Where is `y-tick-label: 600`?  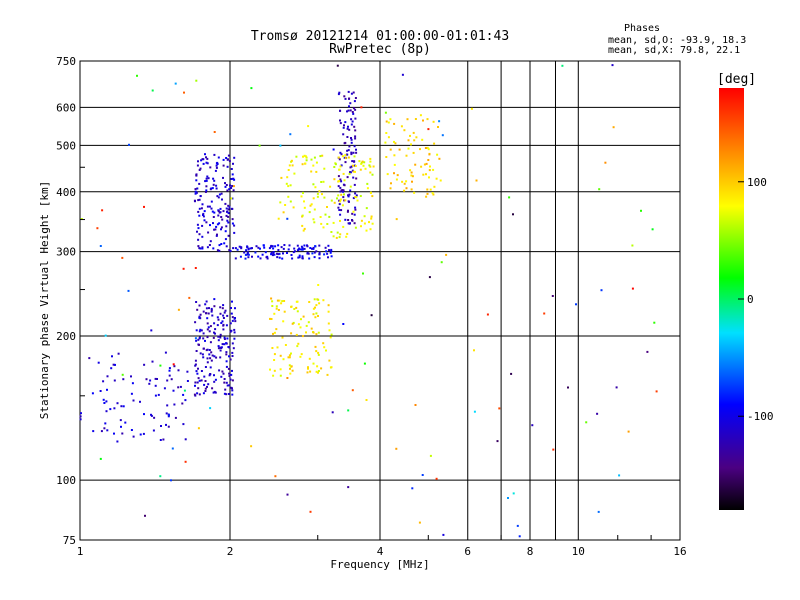 y-tick-label: 600 is located at coordinates (66, 107).